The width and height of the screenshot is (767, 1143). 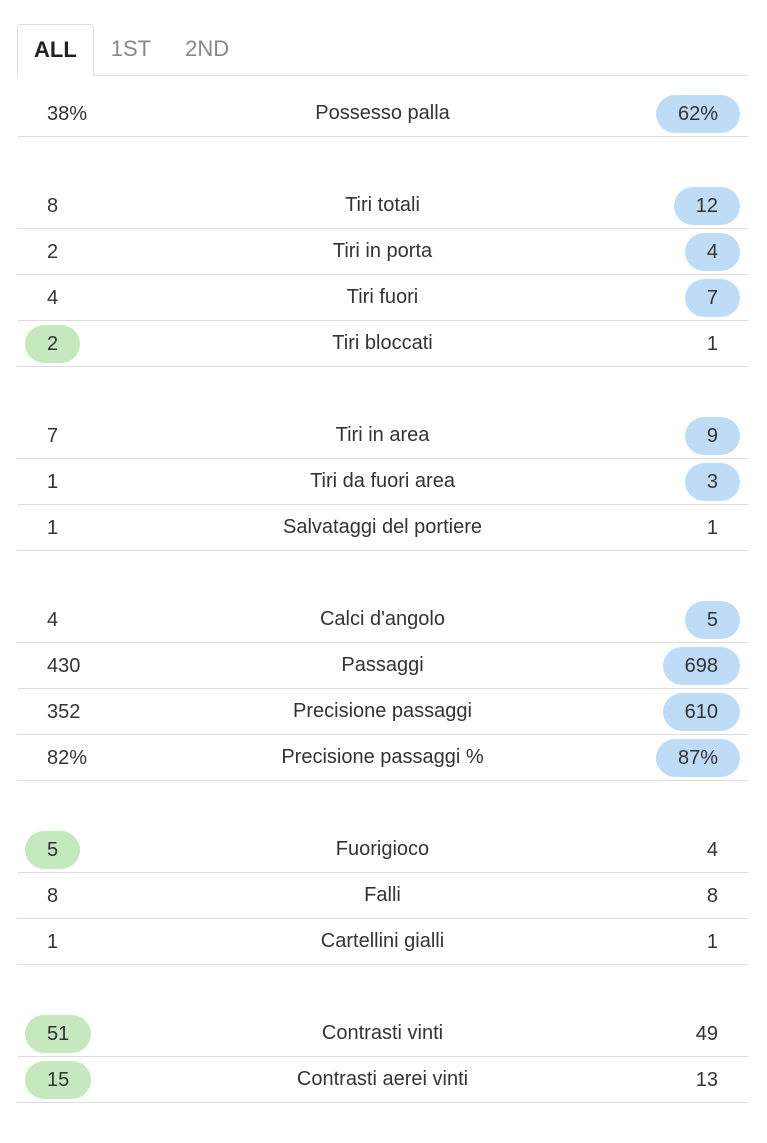 I want to click on period-tab: 2ND, so click(x=207, y=48).